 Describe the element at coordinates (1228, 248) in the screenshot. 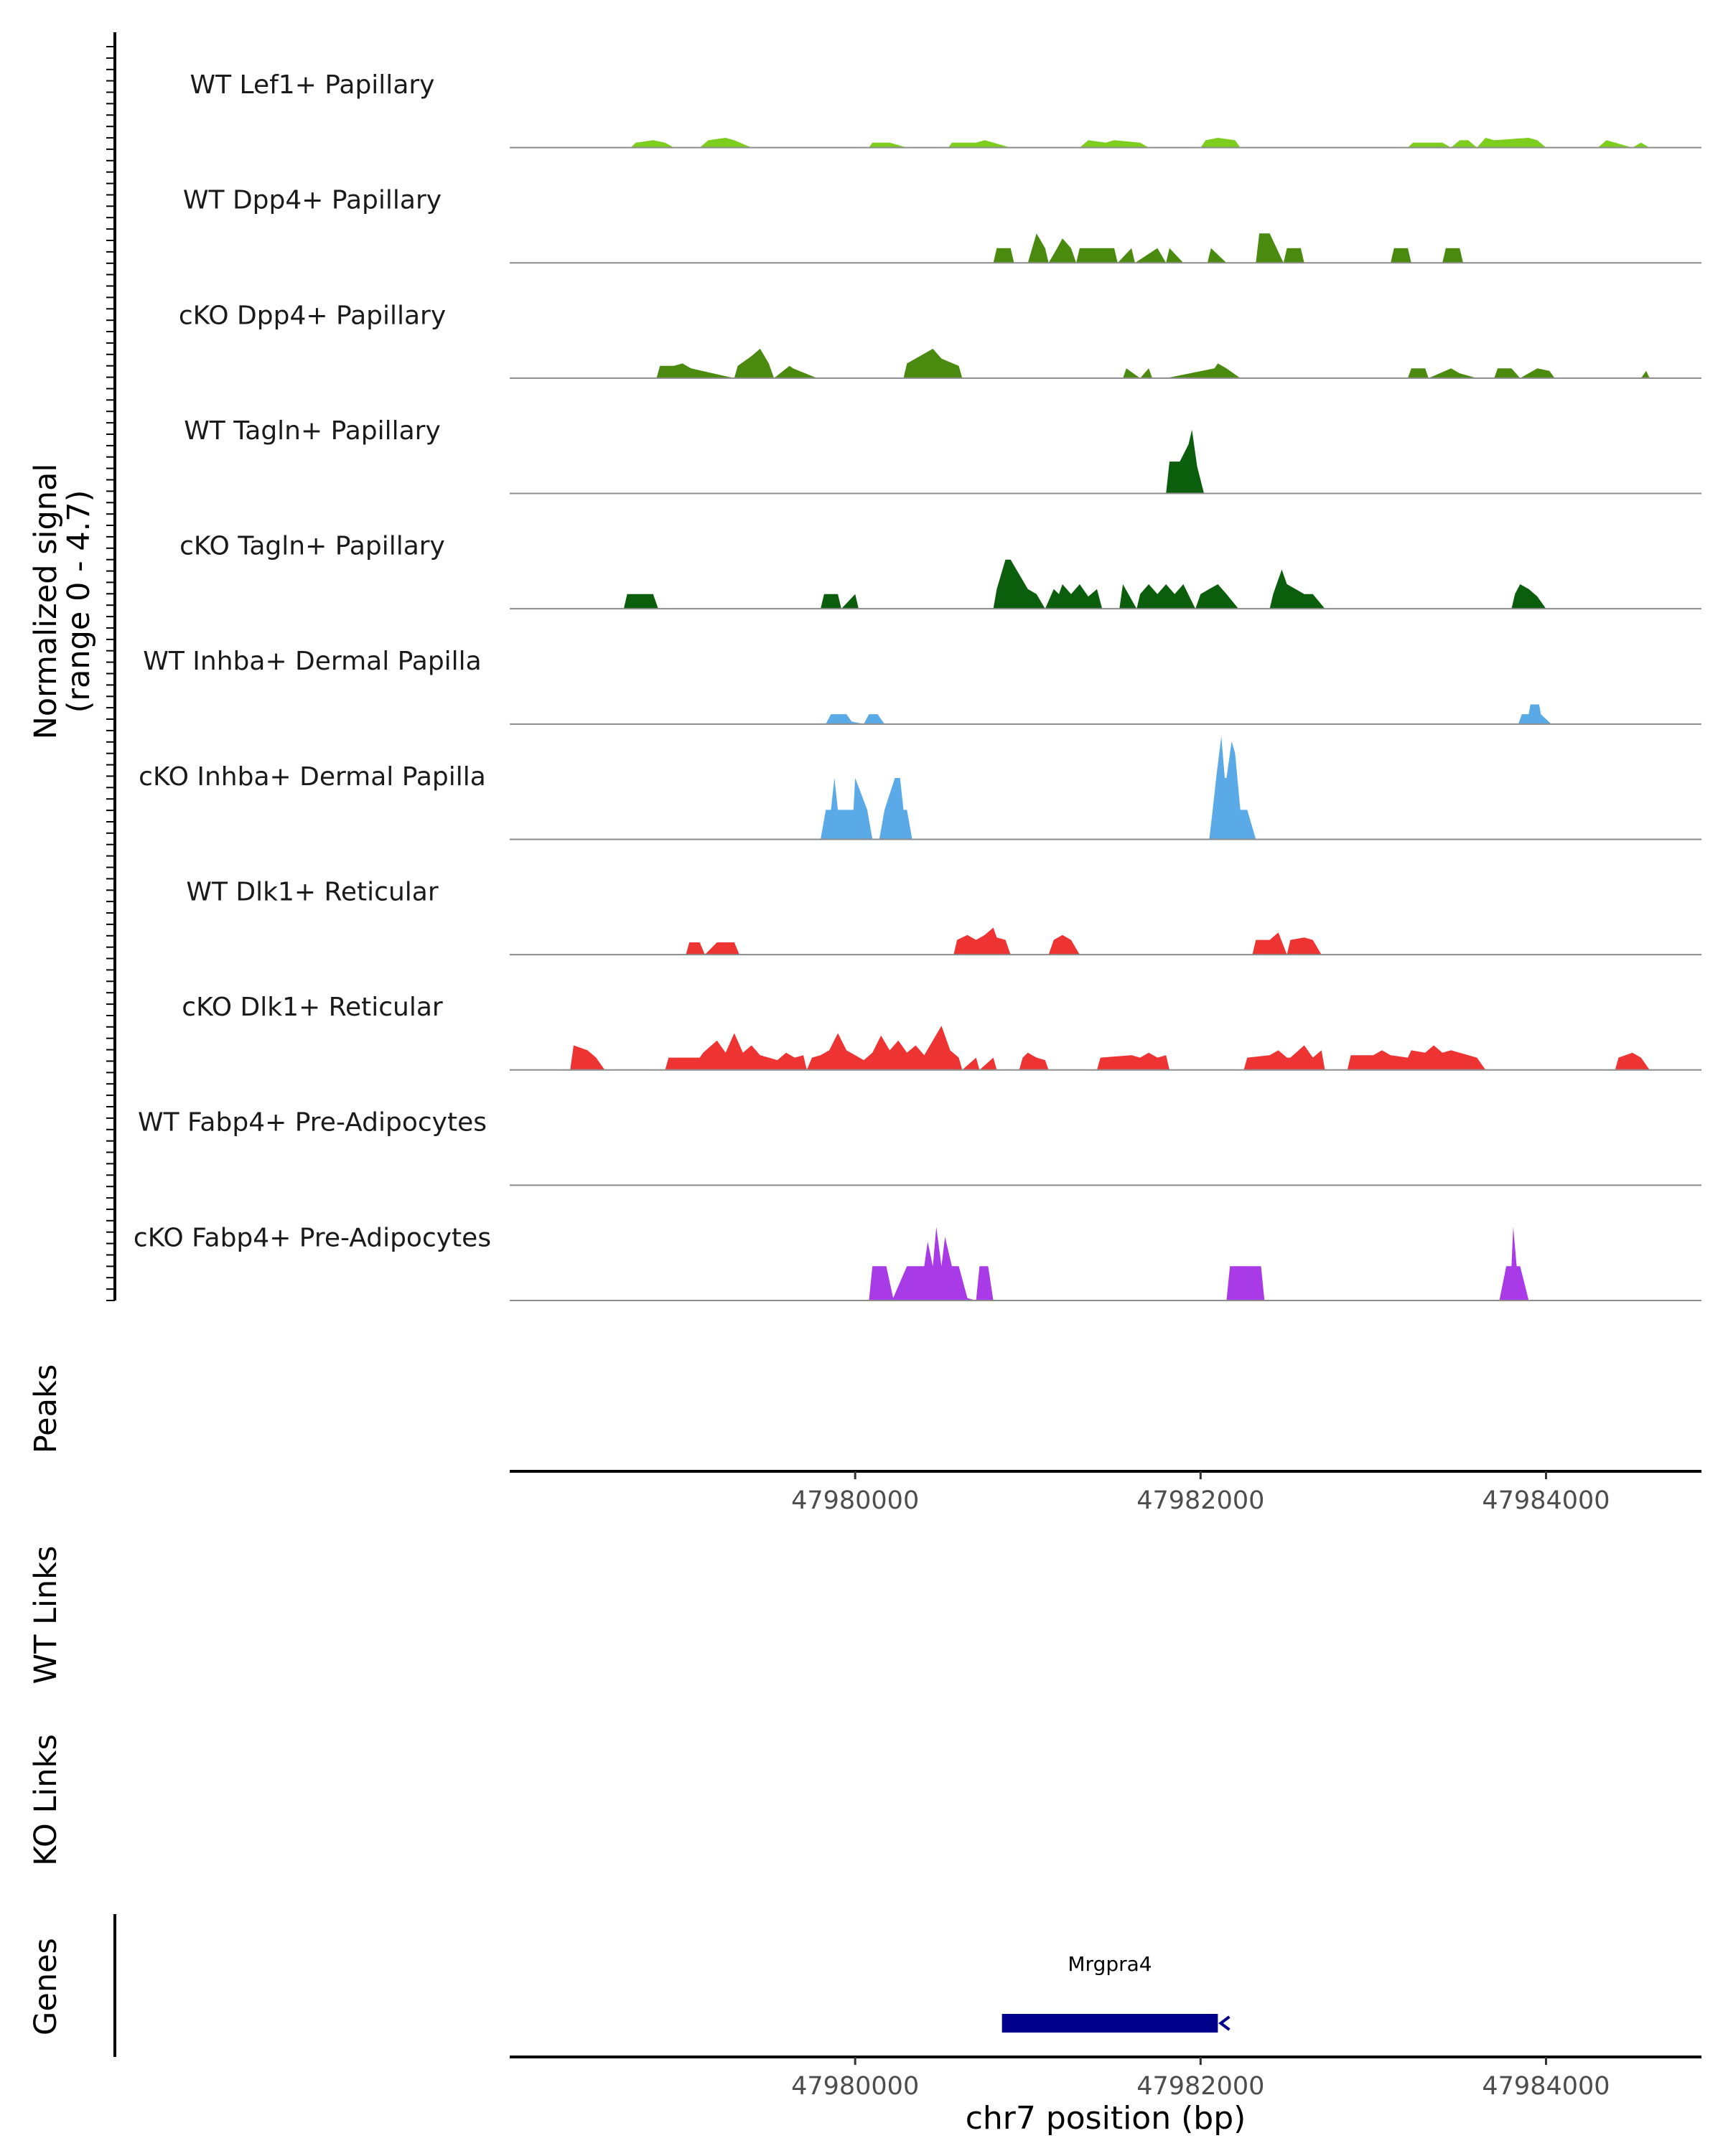

I see `track-area-wt-dpp4-papillary` at that location.